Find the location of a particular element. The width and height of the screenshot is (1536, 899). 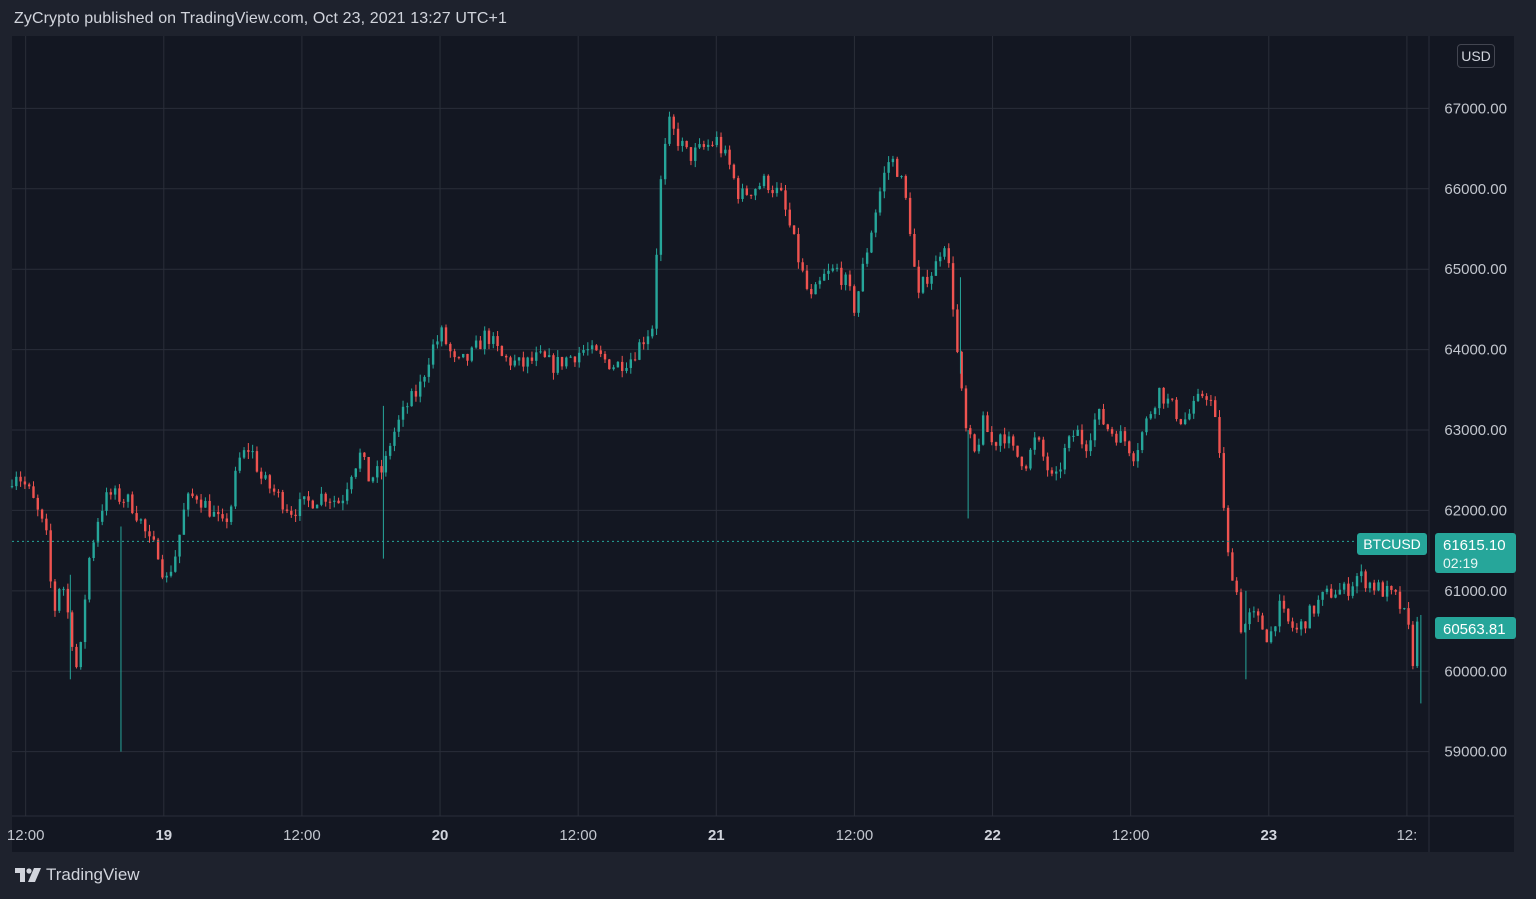

price-tick-label: 63000.00 is located at coordinates (1475, 430).